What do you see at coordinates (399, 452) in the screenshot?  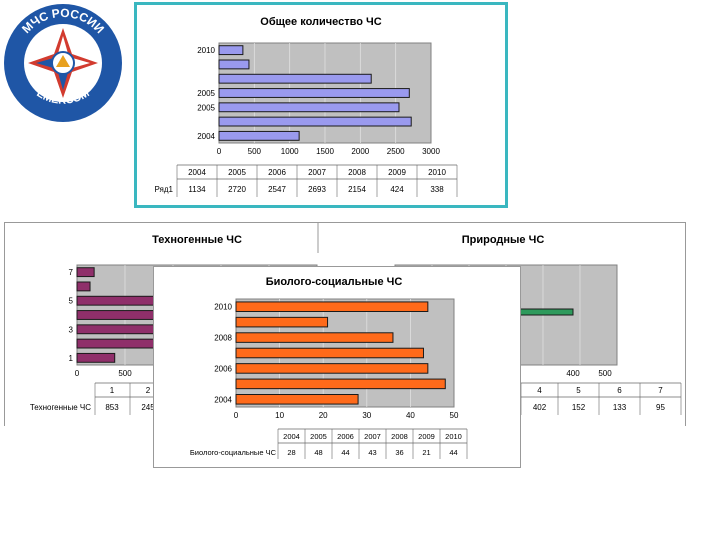 I see `bio-table-value: 36` at bounding box center [399, 452].